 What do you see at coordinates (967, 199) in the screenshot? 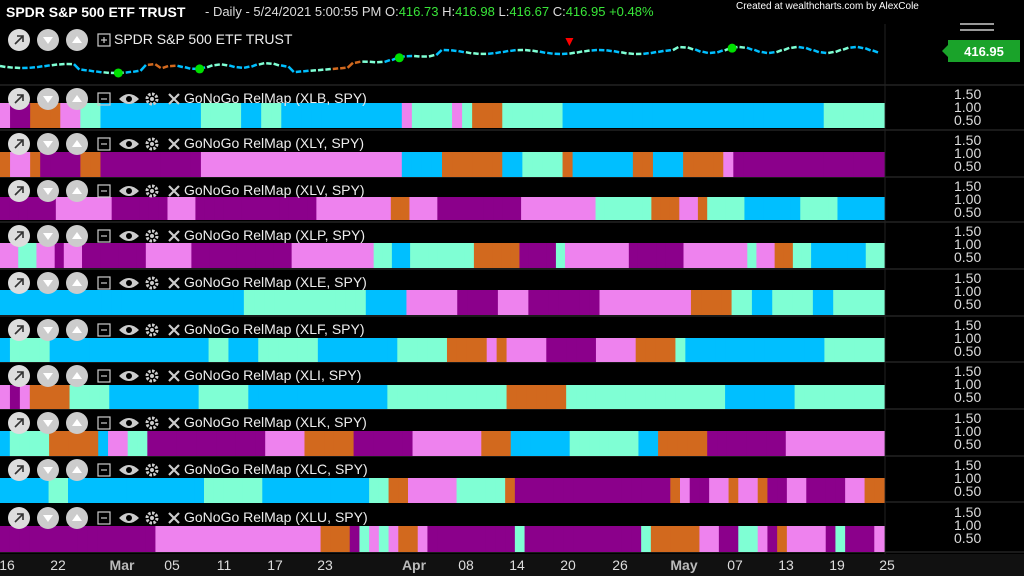
I see `relmap-y-axis: 1.50 1.00 0.50` at bounding box center [967, 199].